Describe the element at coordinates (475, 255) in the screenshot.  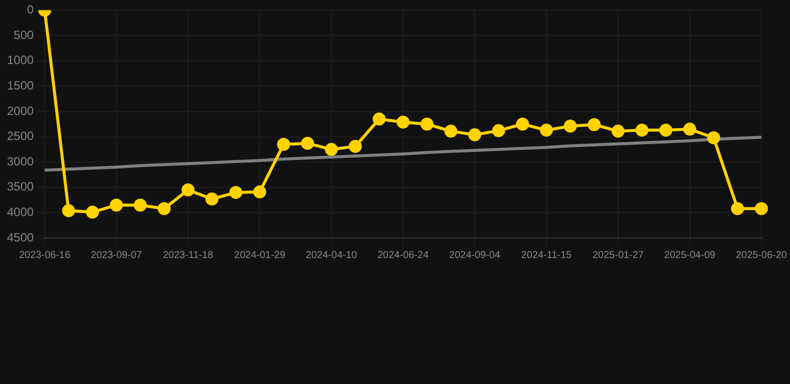
I see `x-tick-label: 2024-09-04` at that location.